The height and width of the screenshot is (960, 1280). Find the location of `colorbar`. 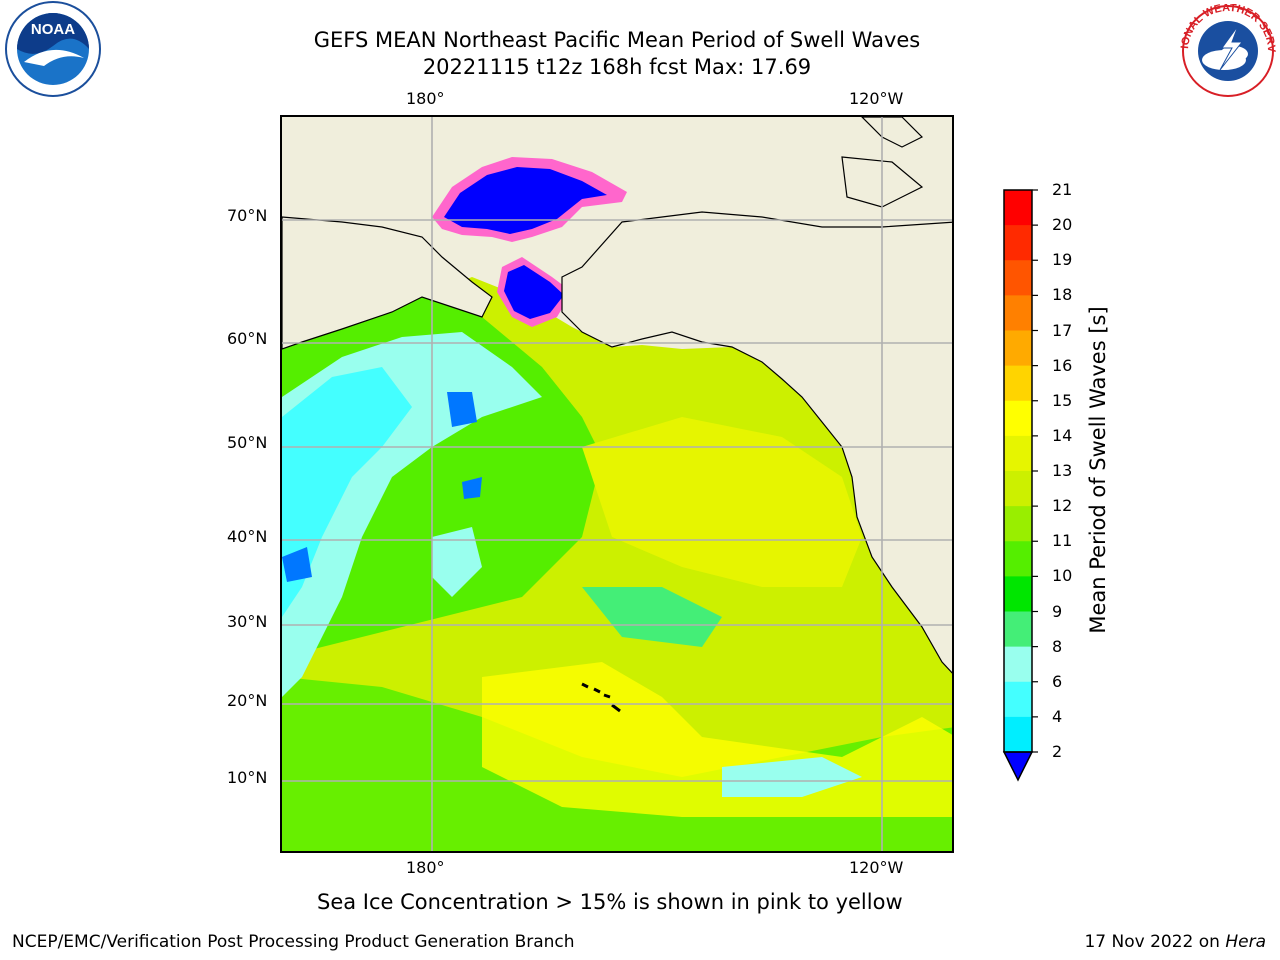

colorbar is located at coordinates (1026, 488).